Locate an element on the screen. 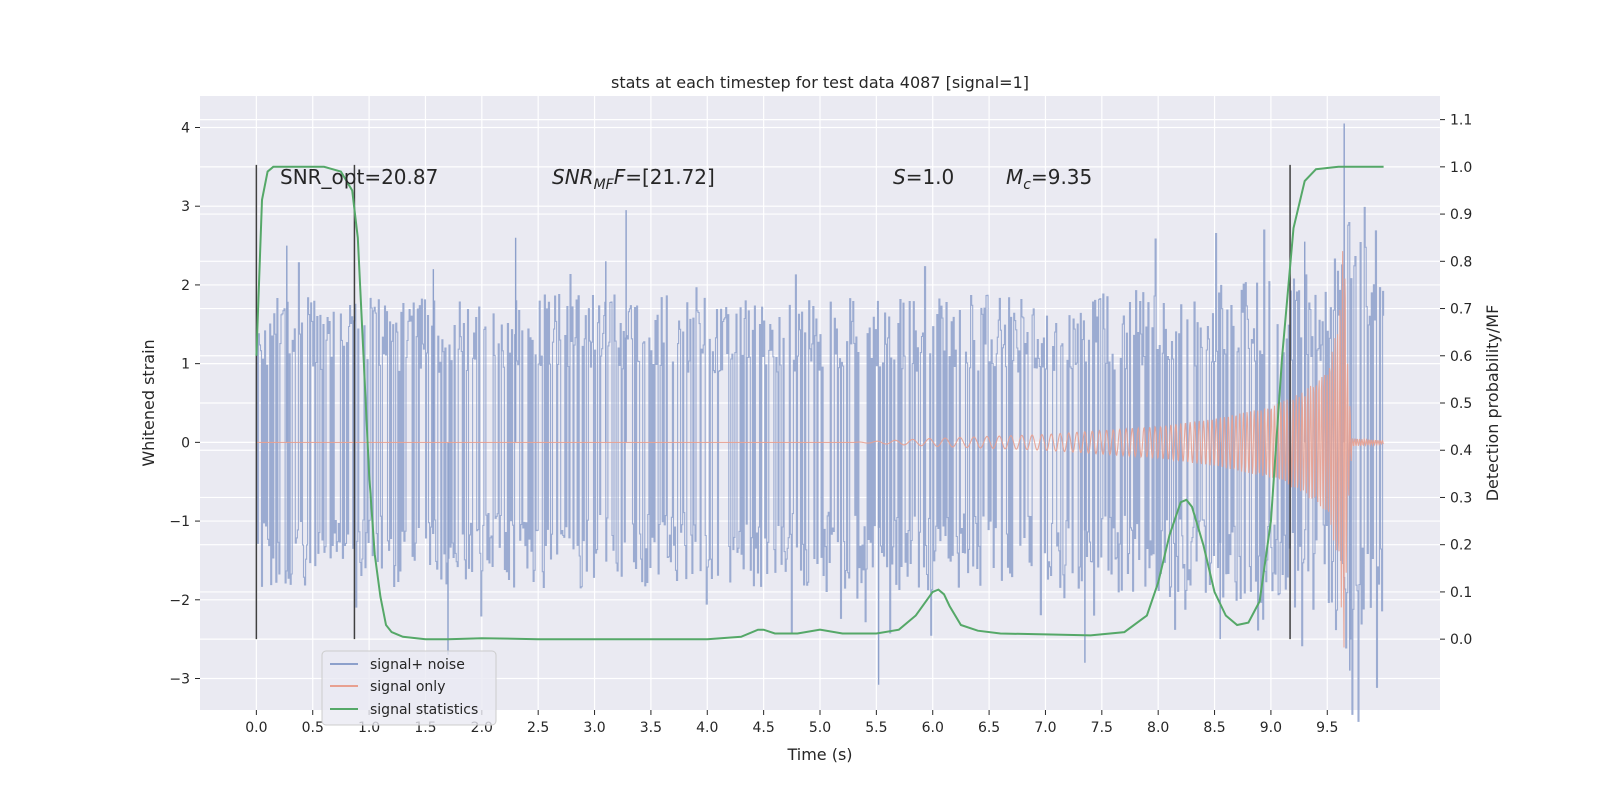 The width and height of the screenshot is (1600, 800). y-right-tick-label: 0.6 is located at coordinates (1461, 357).